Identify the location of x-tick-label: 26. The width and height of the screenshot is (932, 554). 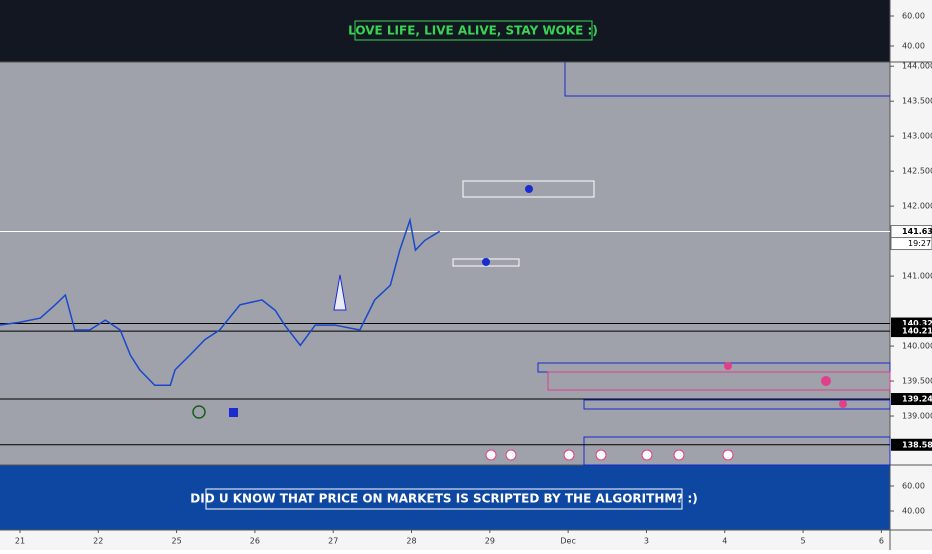
(255, 541).